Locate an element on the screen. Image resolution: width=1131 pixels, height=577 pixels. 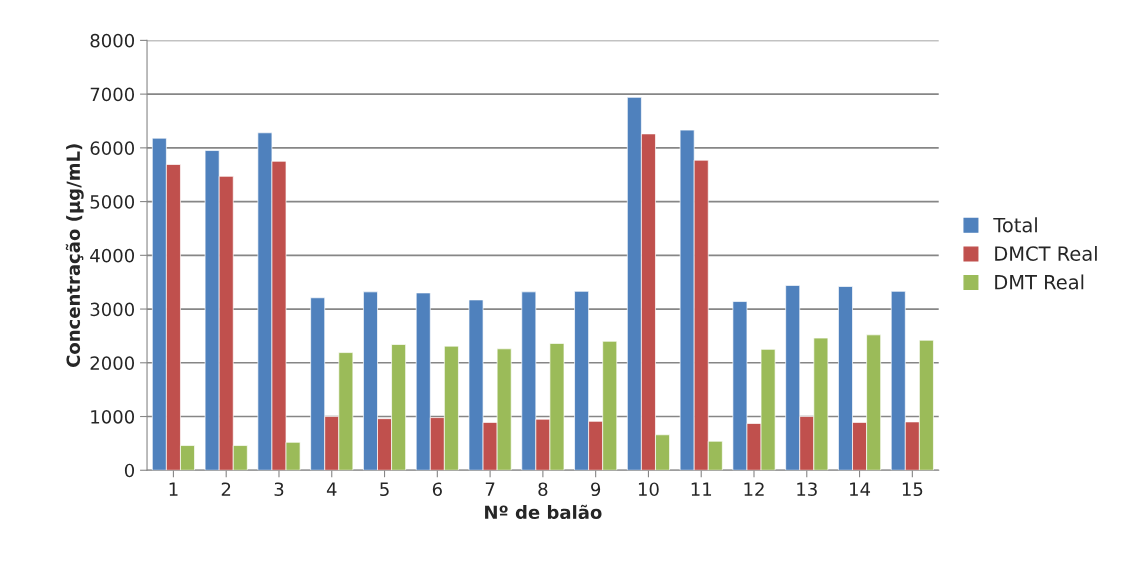
x-tick-label: 9 is located at coordinates (596, 489).